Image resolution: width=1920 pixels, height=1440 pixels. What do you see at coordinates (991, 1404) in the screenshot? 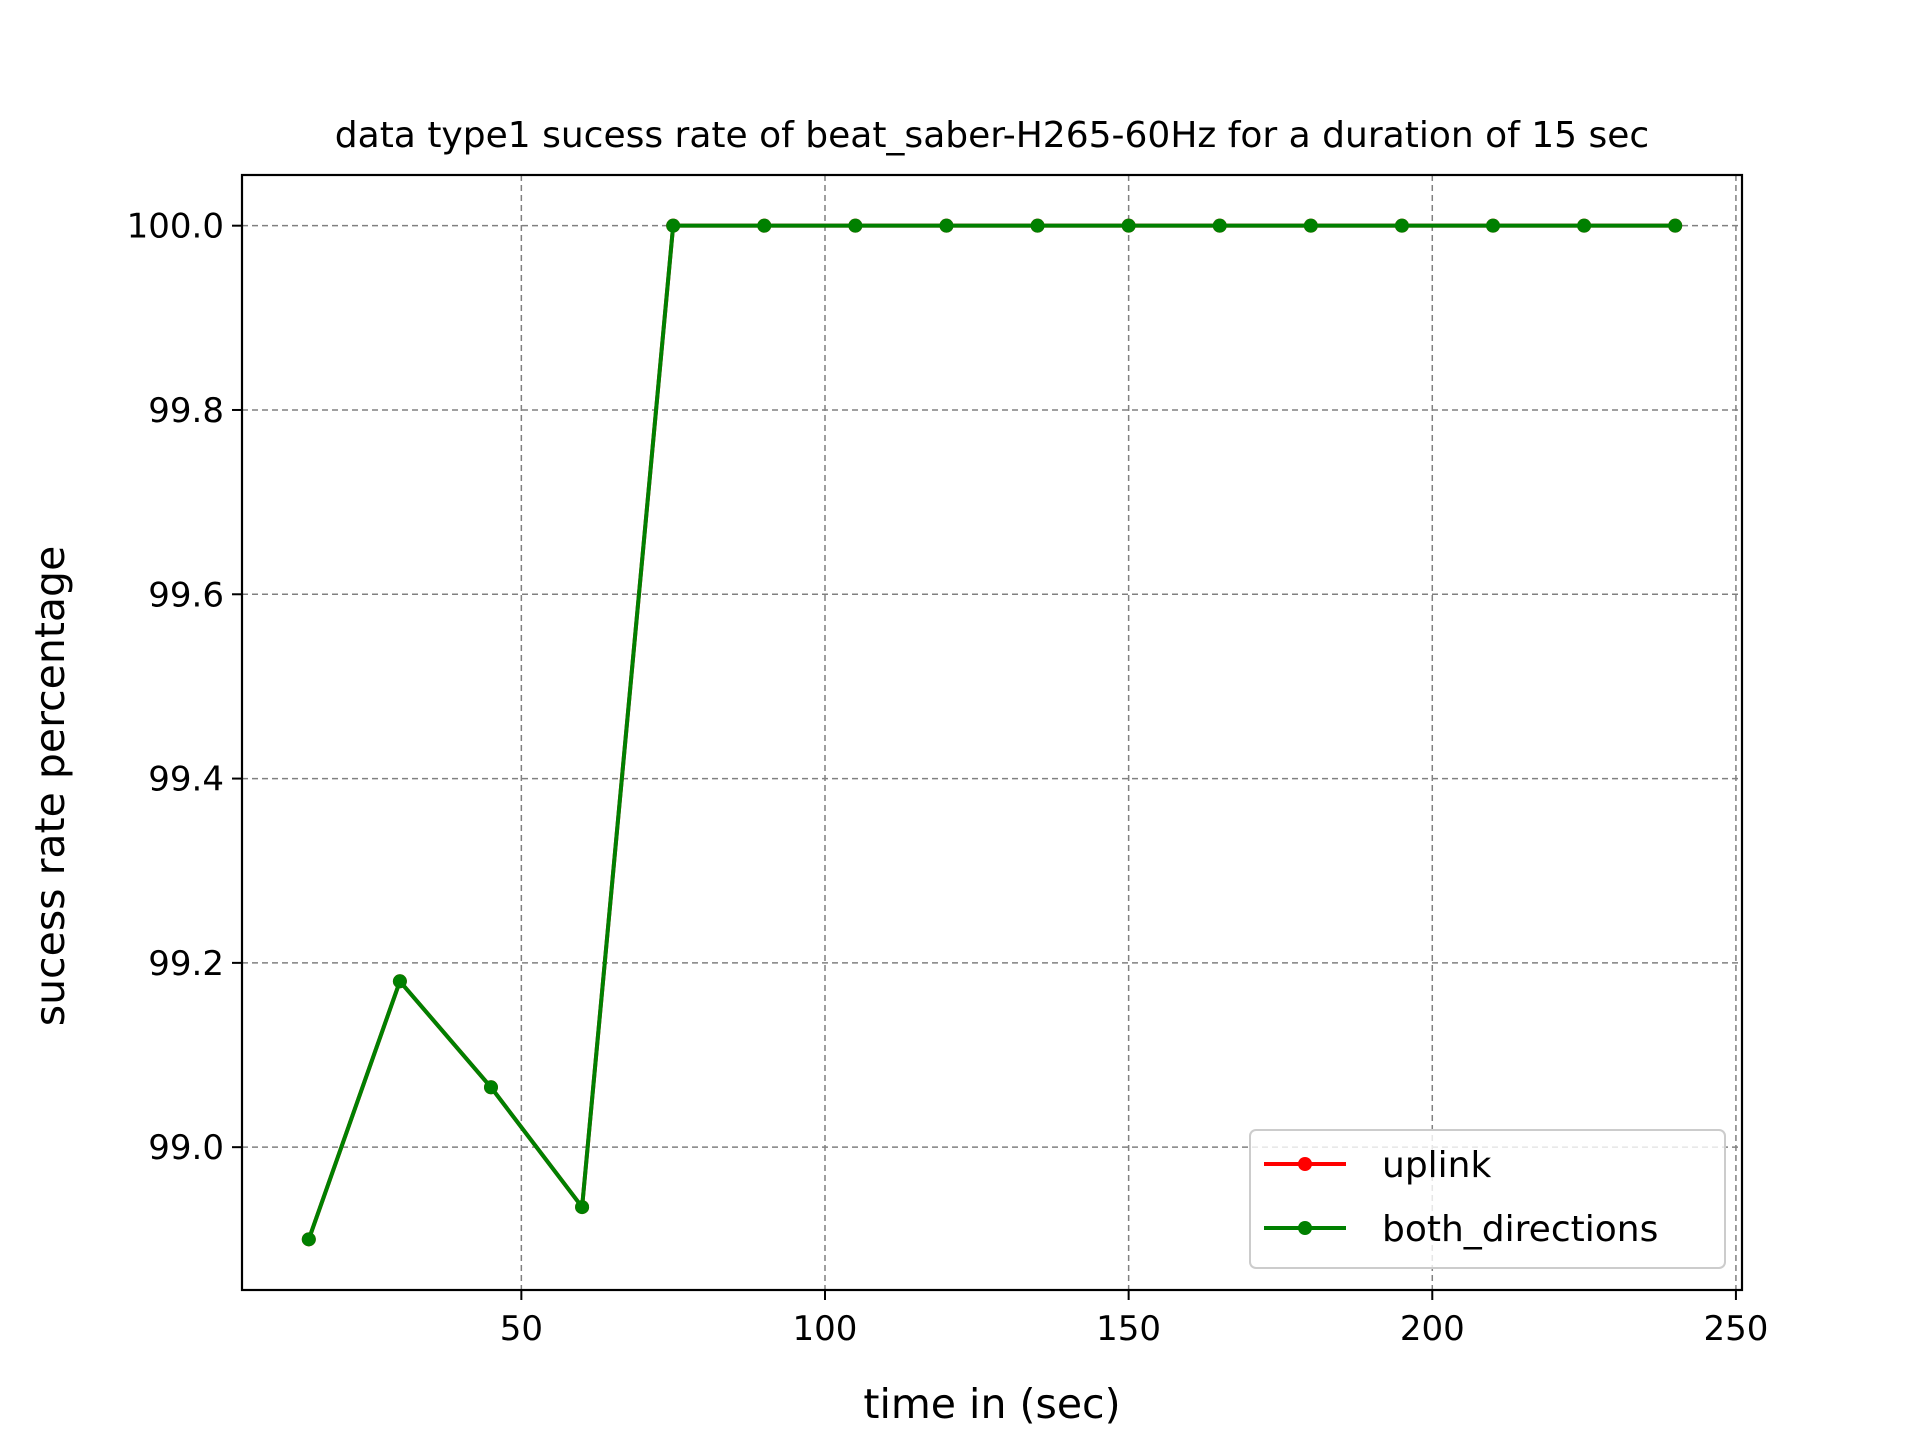
I see `x-axis-label: time in (sec)` at bounding box center [991, 1404].